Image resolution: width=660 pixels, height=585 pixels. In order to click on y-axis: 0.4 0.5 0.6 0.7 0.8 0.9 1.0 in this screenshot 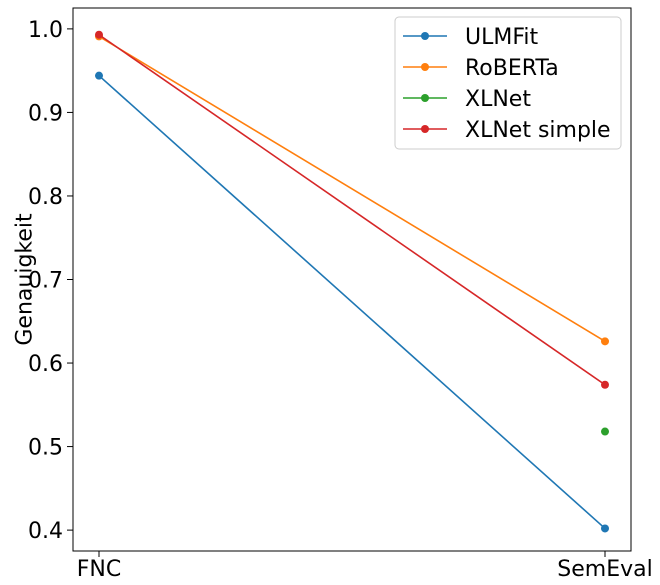, I will do `click(50, 281)`.